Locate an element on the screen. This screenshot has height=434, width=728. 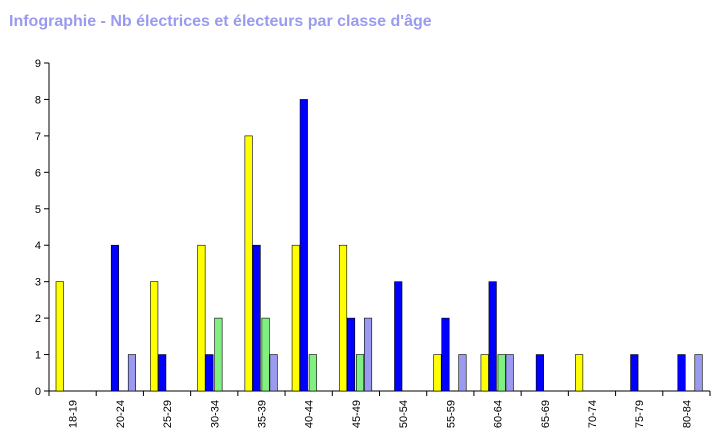
x-tick-label: 35-39 is located at coordinates (262, 414).